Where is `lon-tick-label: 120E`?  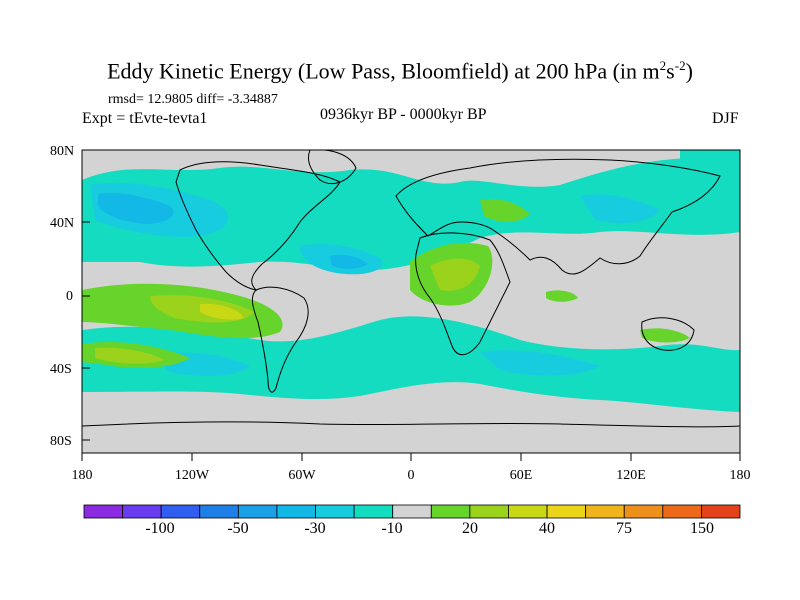
lon-tick-label: 120E is located at coordinates (631, 475).